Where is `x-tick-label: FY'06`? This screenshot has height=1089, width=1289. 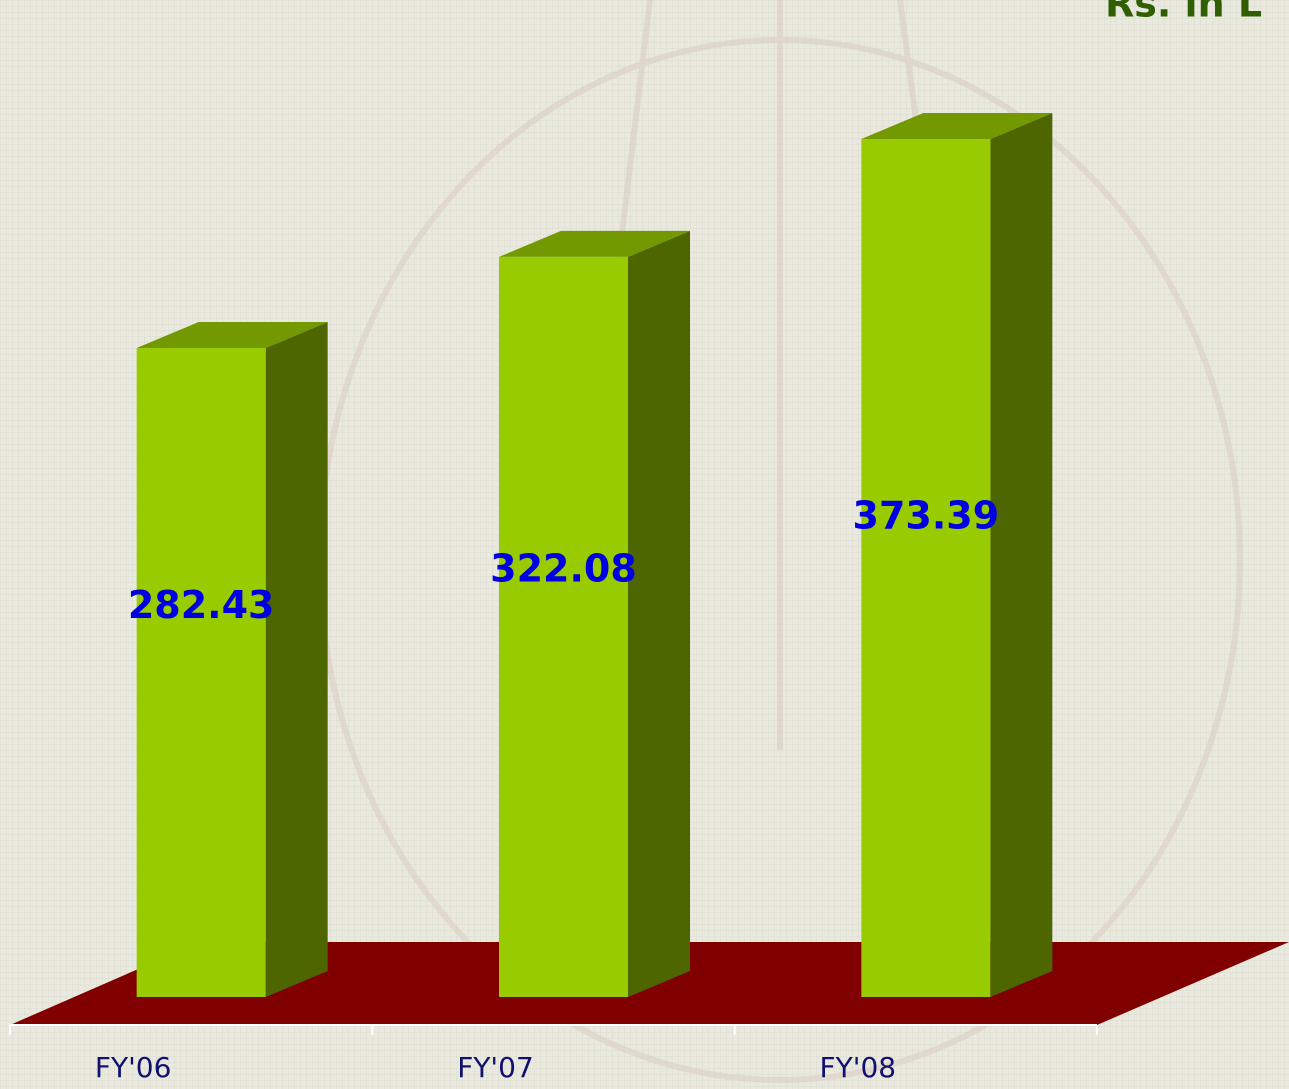
x-tick-label: FY'06 is located at coordinates (133, 1067).